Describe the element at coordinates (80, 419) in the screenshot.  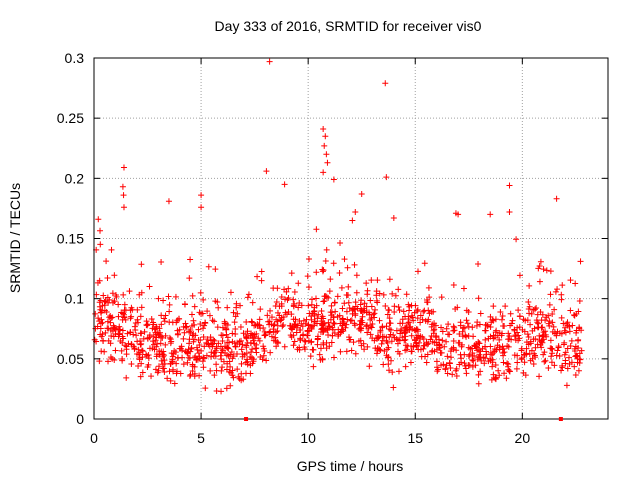
I see `y-tick-label: 0` at that location.